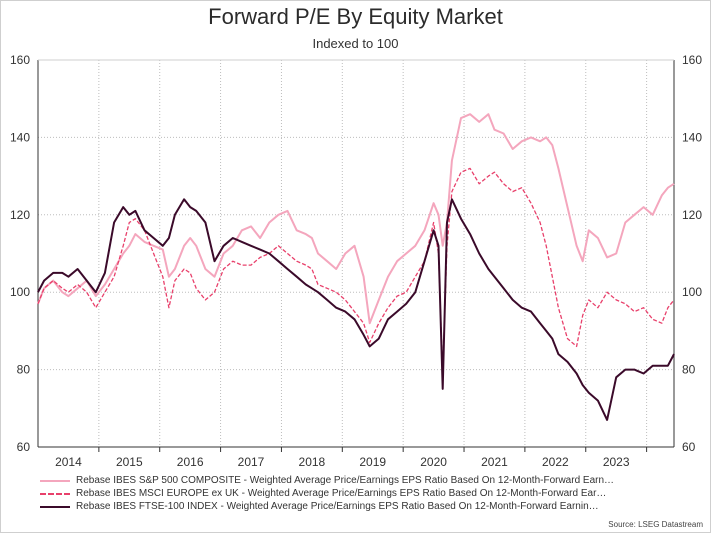  What do you see at coordinates (433, 462) in the screenshot?
I see `x-tick-label: 2020` at bounding box center [433, 462].